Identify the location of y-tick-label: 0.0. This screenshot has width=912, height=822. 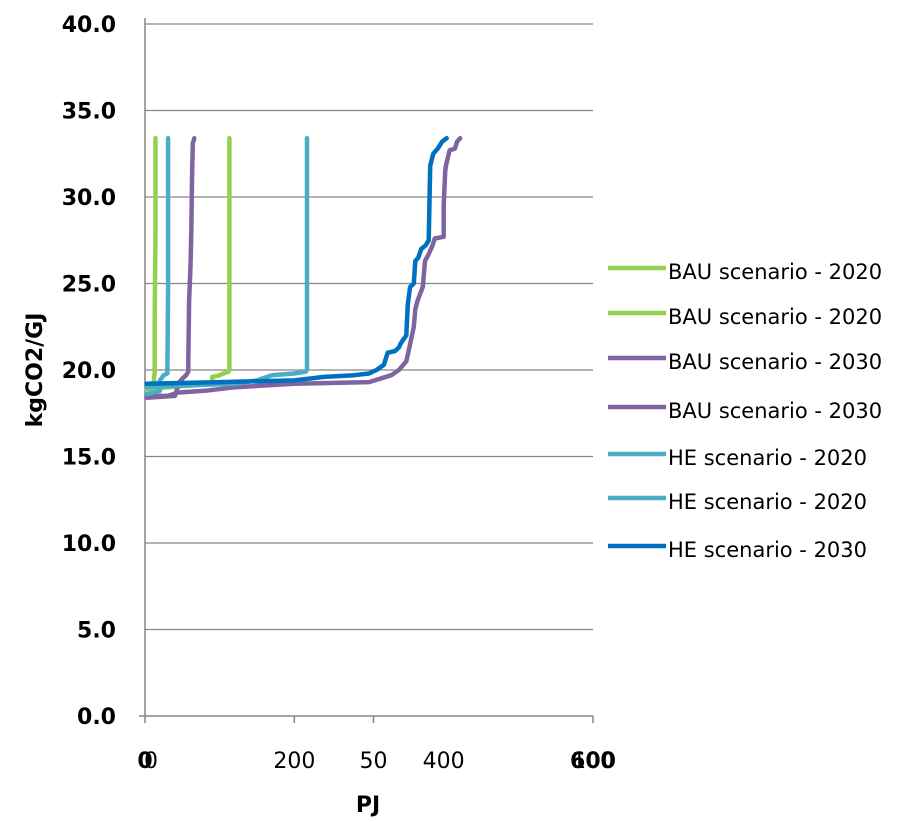
(96, 717).